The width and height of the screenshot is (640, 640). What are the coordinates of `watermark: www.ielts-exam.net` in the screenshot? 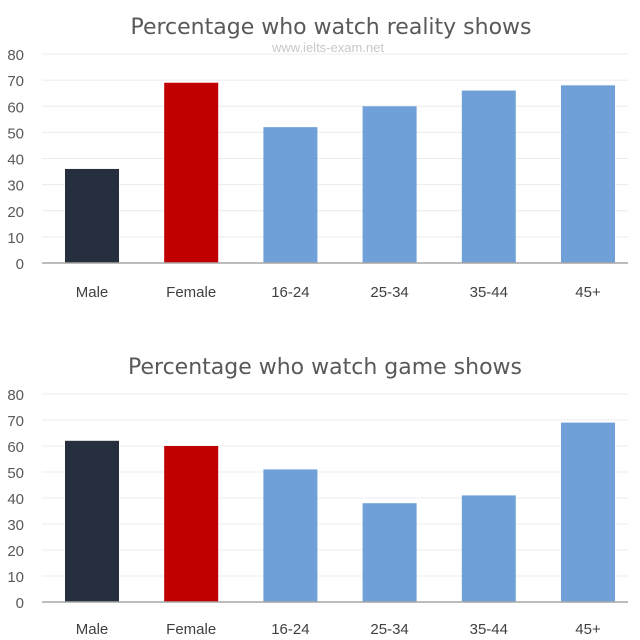 It's located at (327, 47).